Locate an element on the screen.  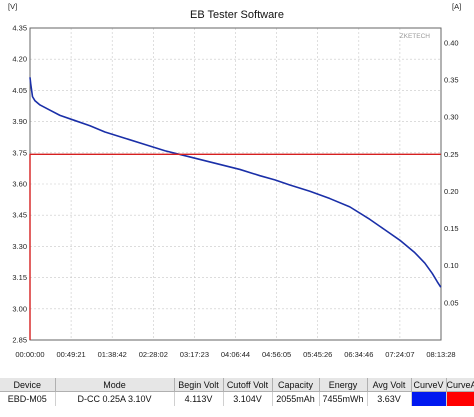
y-left-tick-label: 3.30 is located at coordinates (19, 246).